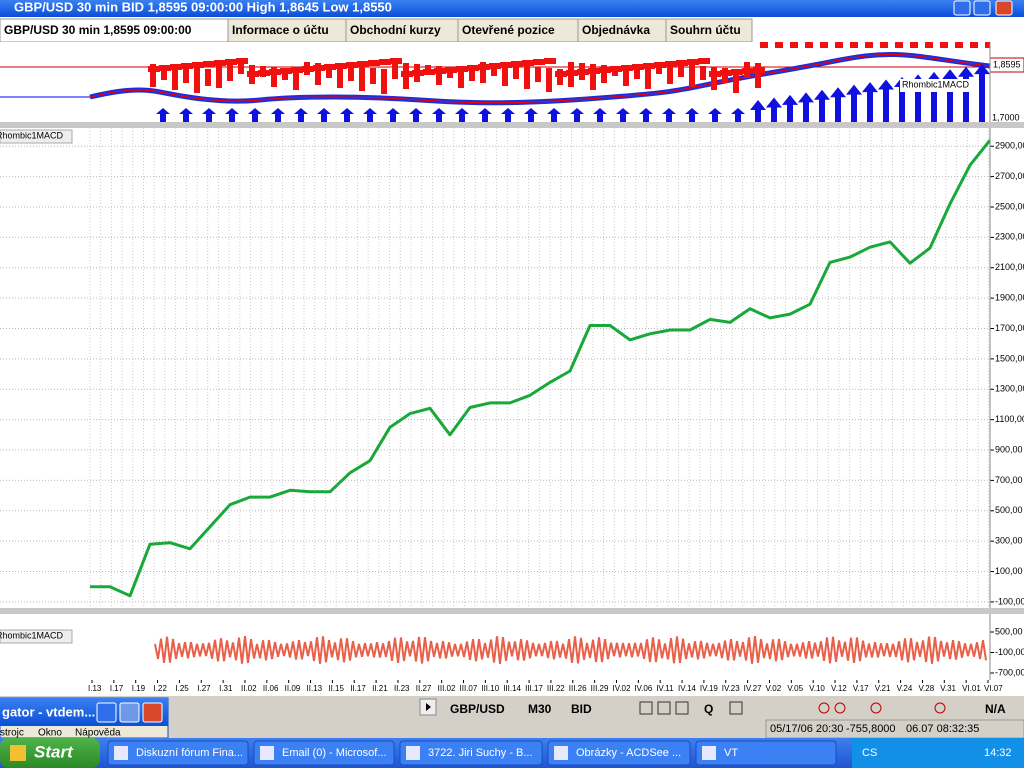 This screenshot has width=1024, height=768. Describe the element at coordinates (942, 729) in the screenshot. I see `status-clock: 06.07 08:32:35` at that location.